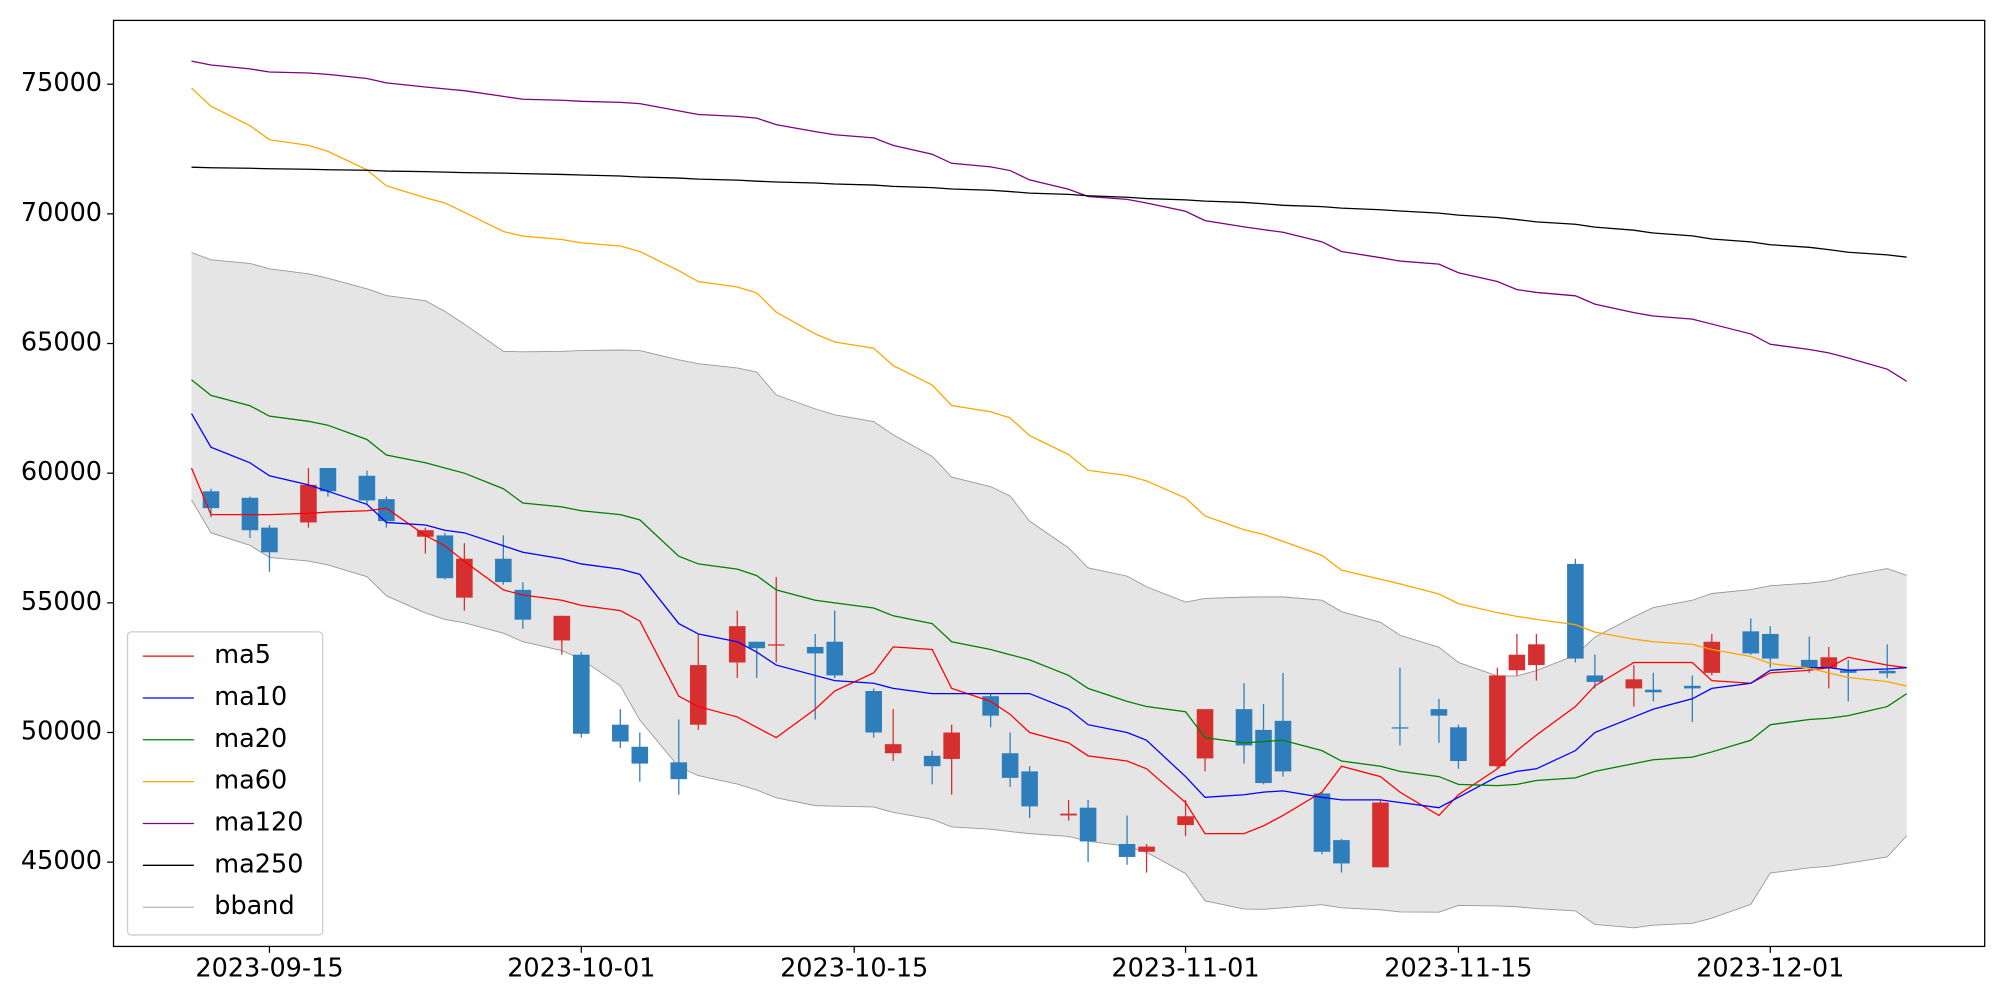  Describe the element at coordinates (61, 861) in the screenshot. I see `y-tick-label: 45000` at that location.